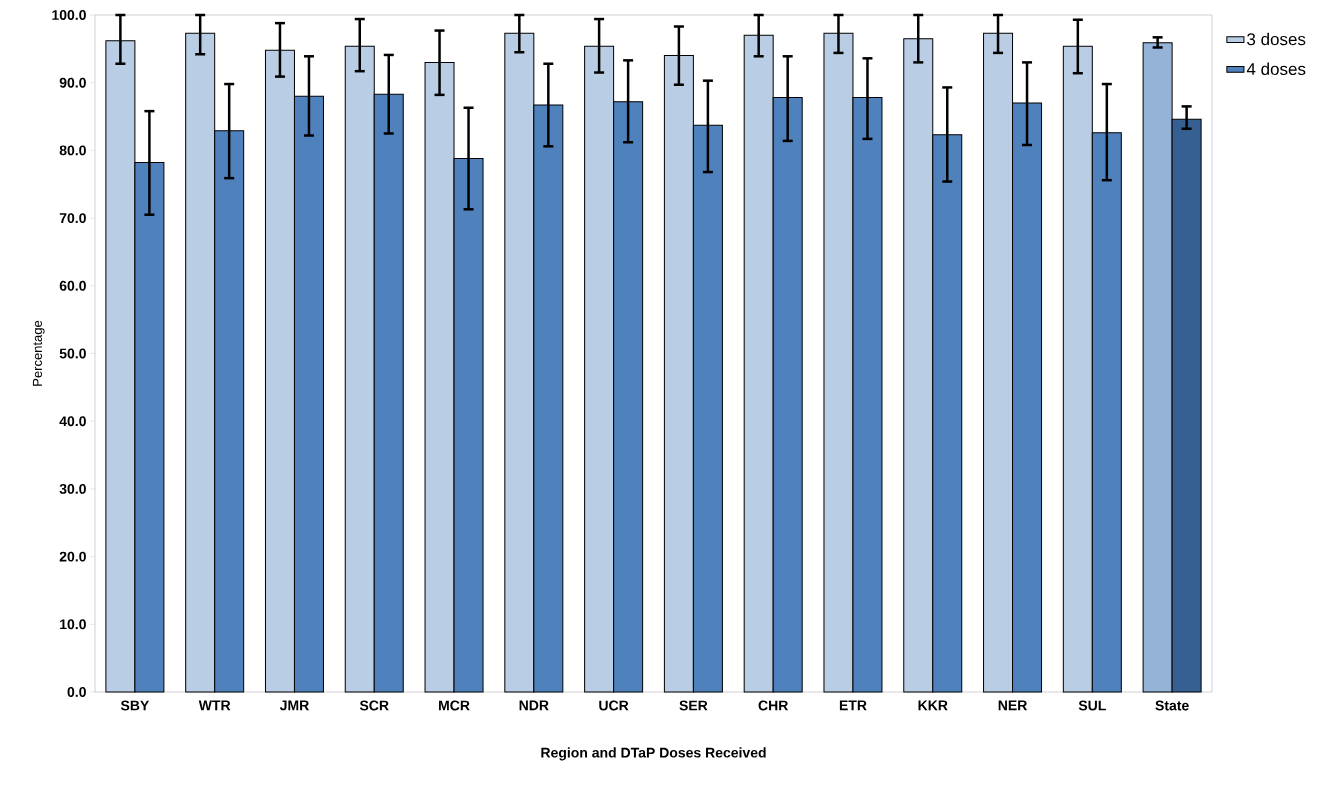 The width and height of the screenshot is (1343, 785). Describe the element at coordinates (853, 705) in the screenshot. I see `x-tick-label: ETR` at that location.